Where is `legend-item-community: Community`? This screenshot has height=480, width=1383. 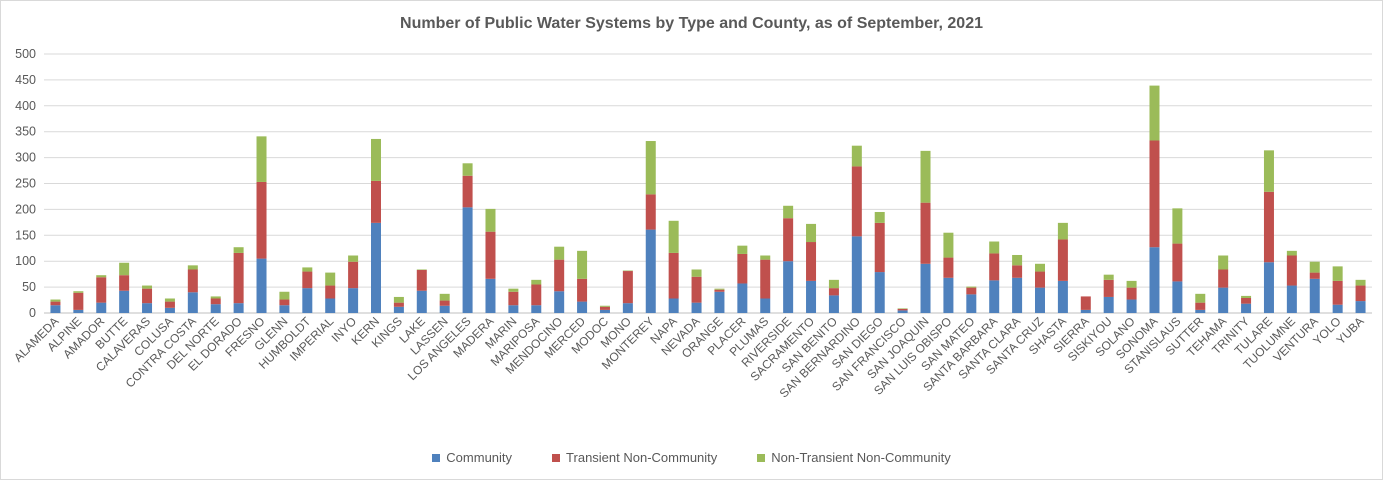
legend-item-community: Community is located at coordinates (472, 457).